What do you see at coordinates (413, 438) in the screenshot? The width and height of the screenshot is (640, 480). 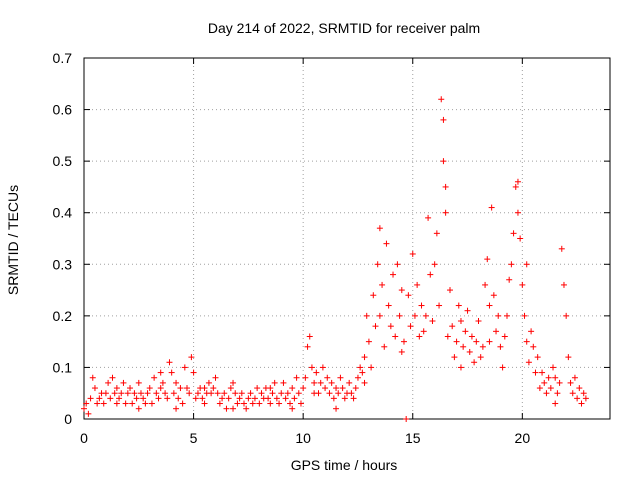 I see `x-tick-label: 15` at bounding box center [413, 438].